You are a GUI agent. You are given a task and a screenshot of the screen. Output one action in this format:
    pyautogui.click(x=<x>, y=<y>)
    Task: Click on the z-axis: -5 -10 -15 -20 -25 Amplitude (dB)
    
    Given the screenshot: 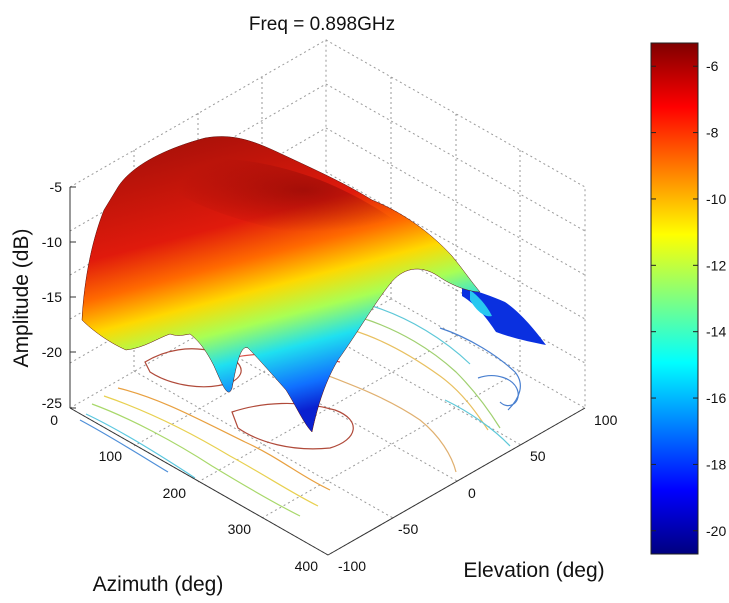 What is the action you would take?
    pyautogui.click(x=43, y=295)
    